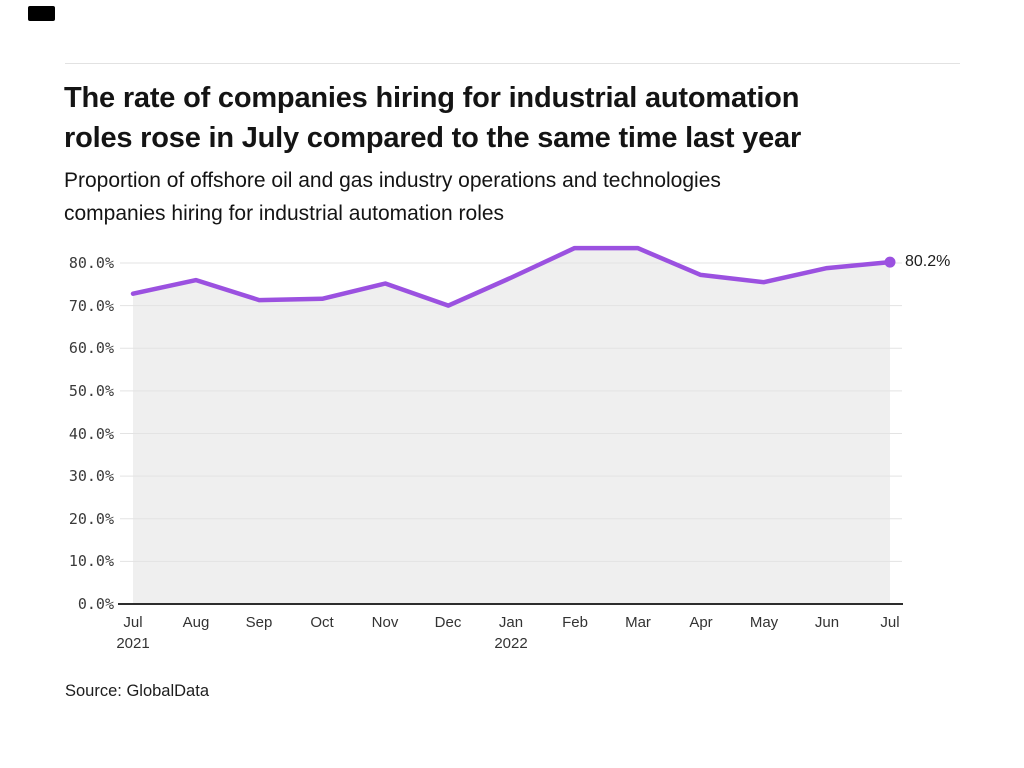 The height and width of the screenshot is (768, 1024). I want to click on x-tick-label-Jun: Jun, so click(827, 622).